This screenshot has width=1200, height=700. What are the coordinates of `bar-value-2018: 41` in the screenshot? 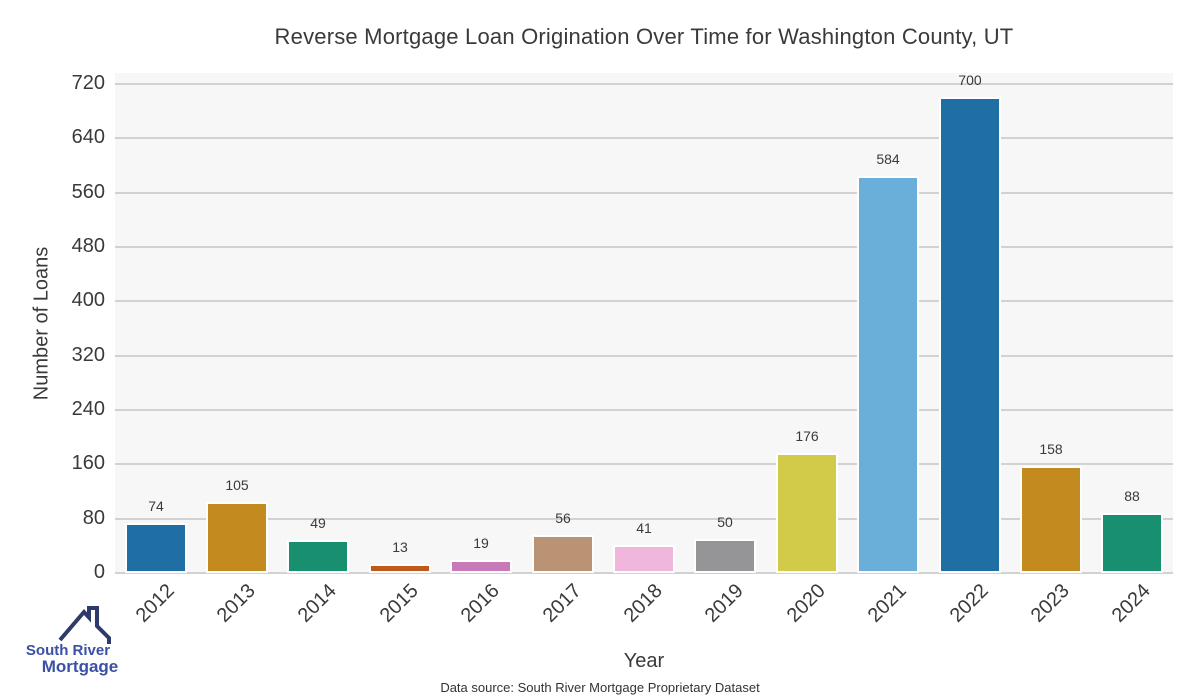 It's located at (644, 528).